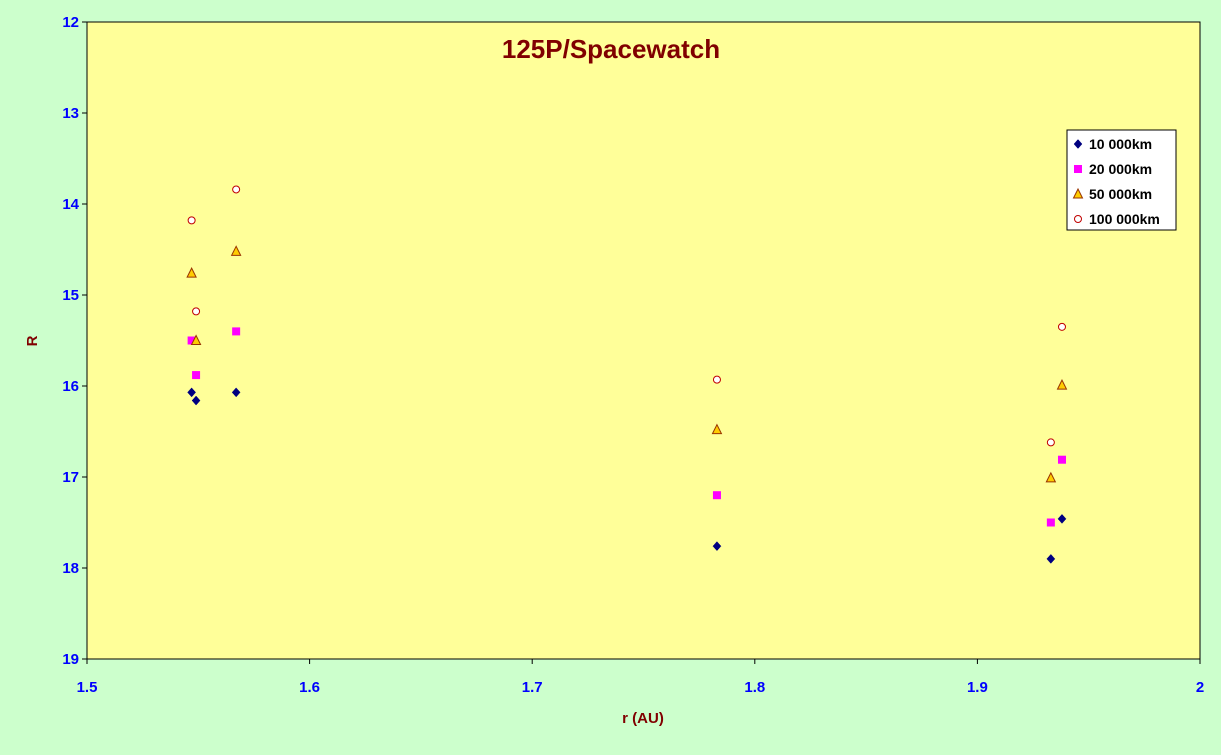 This screenshot has height=755, width=1221. I want to click on x-tick-label: 1.6, so click(309, 687).